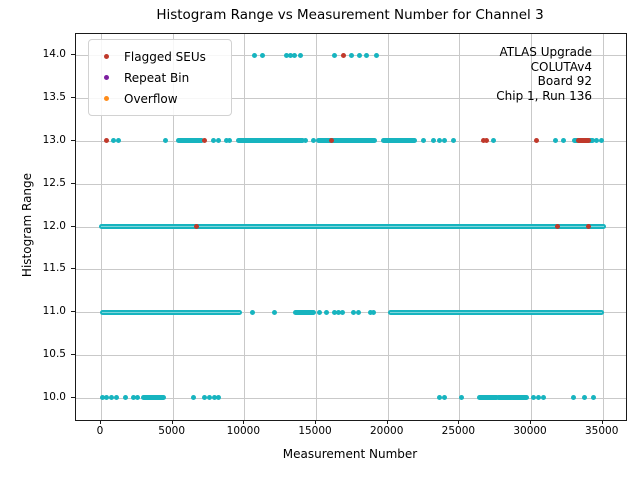 Image resolution: width=640 pixels, height=480 pixels. I want to click on x-tick-label: 0, so click(100, 431).